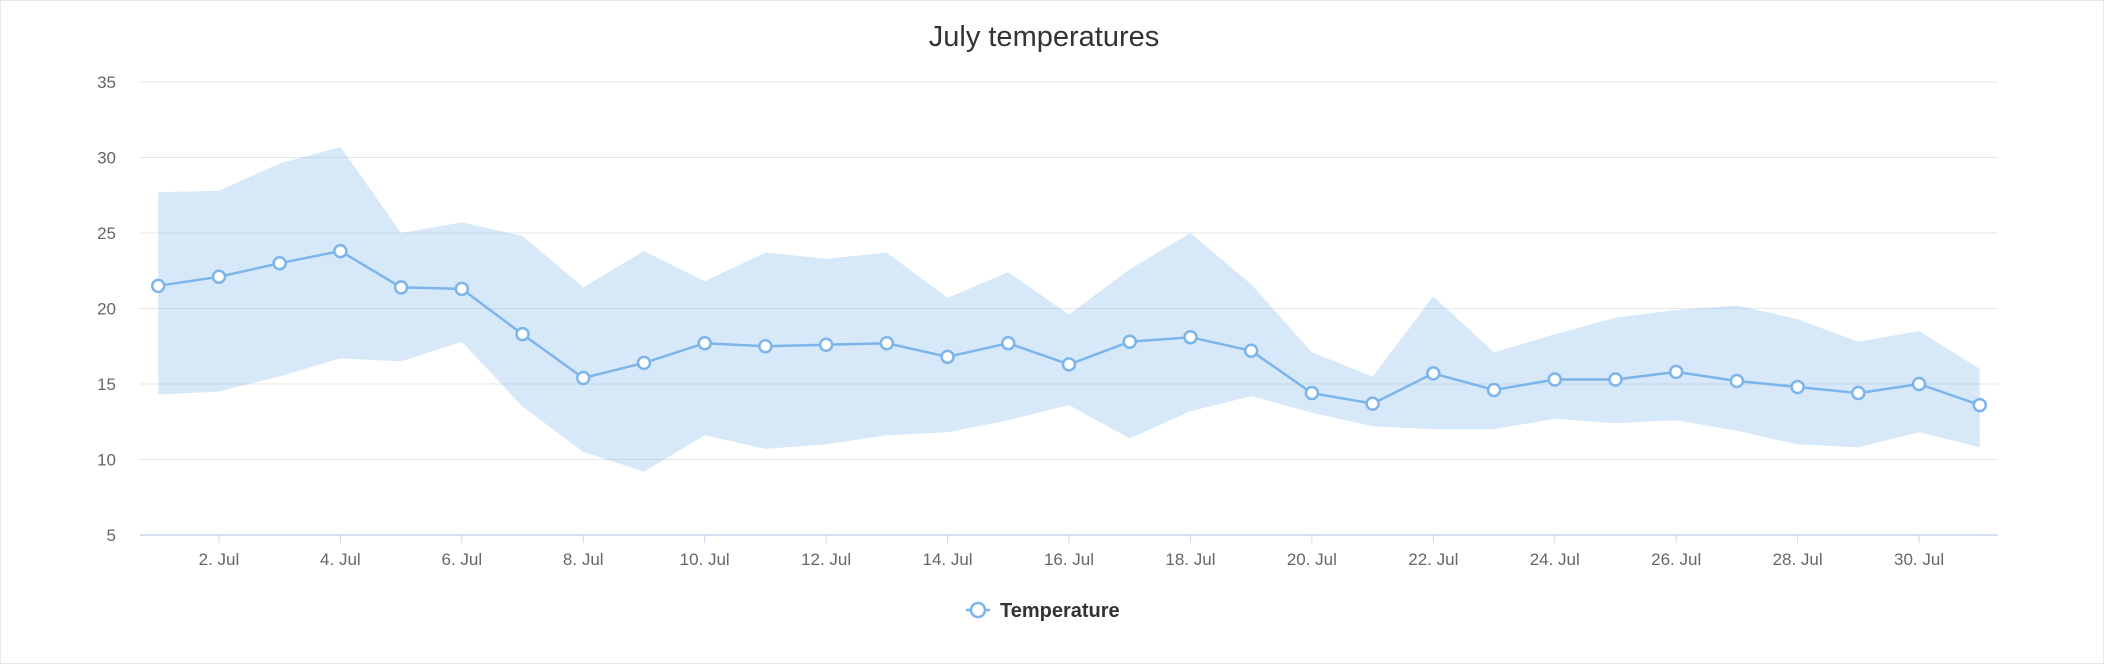 The width and height of the screenshot is (2104, 664). I want to click on y-tick-label: 35, so click(106, 82).